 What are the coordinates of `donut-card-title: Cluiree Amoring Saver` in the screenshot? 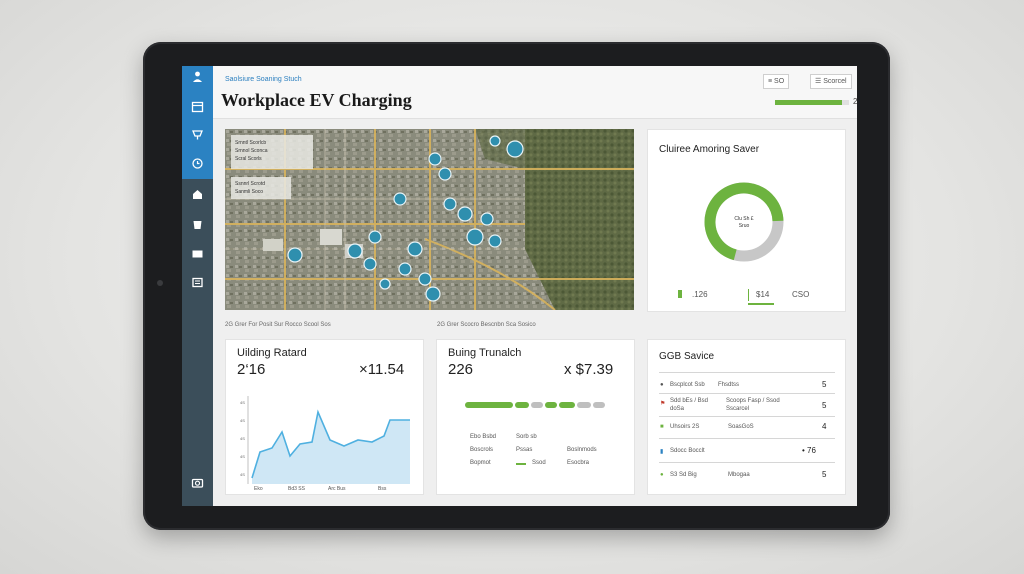 It's located at (709, 149).